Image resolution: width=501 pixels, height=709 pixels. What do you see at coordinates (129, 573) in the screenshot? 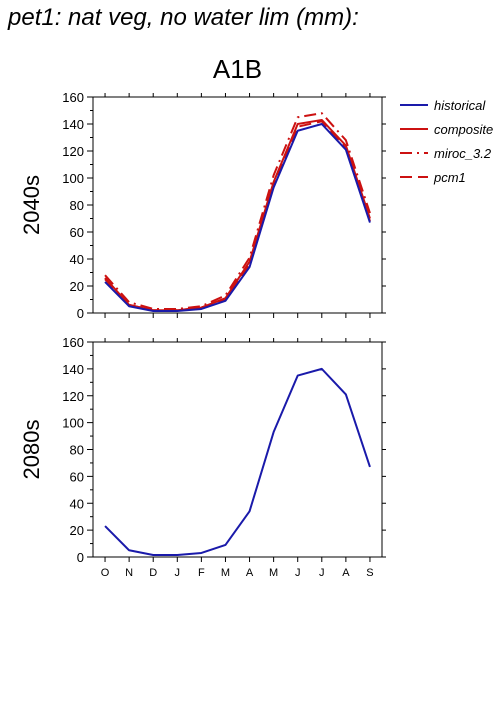
I see `x-tick-label: N` at bounding box center [129, 573].